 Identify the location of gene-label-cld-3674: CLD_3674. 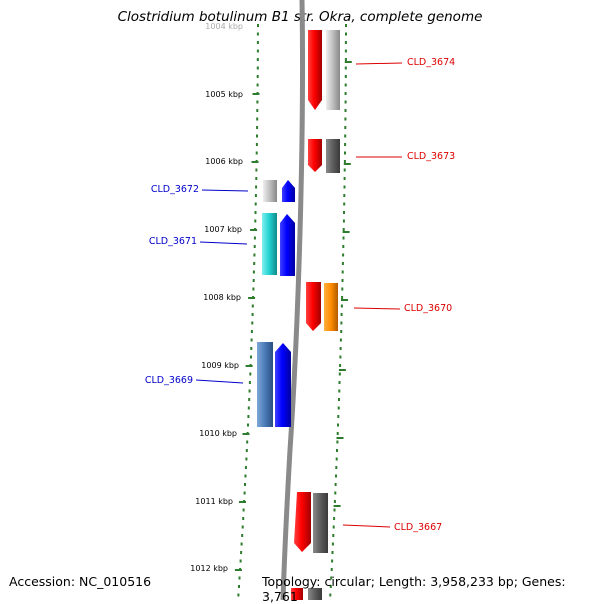
(431, 62).